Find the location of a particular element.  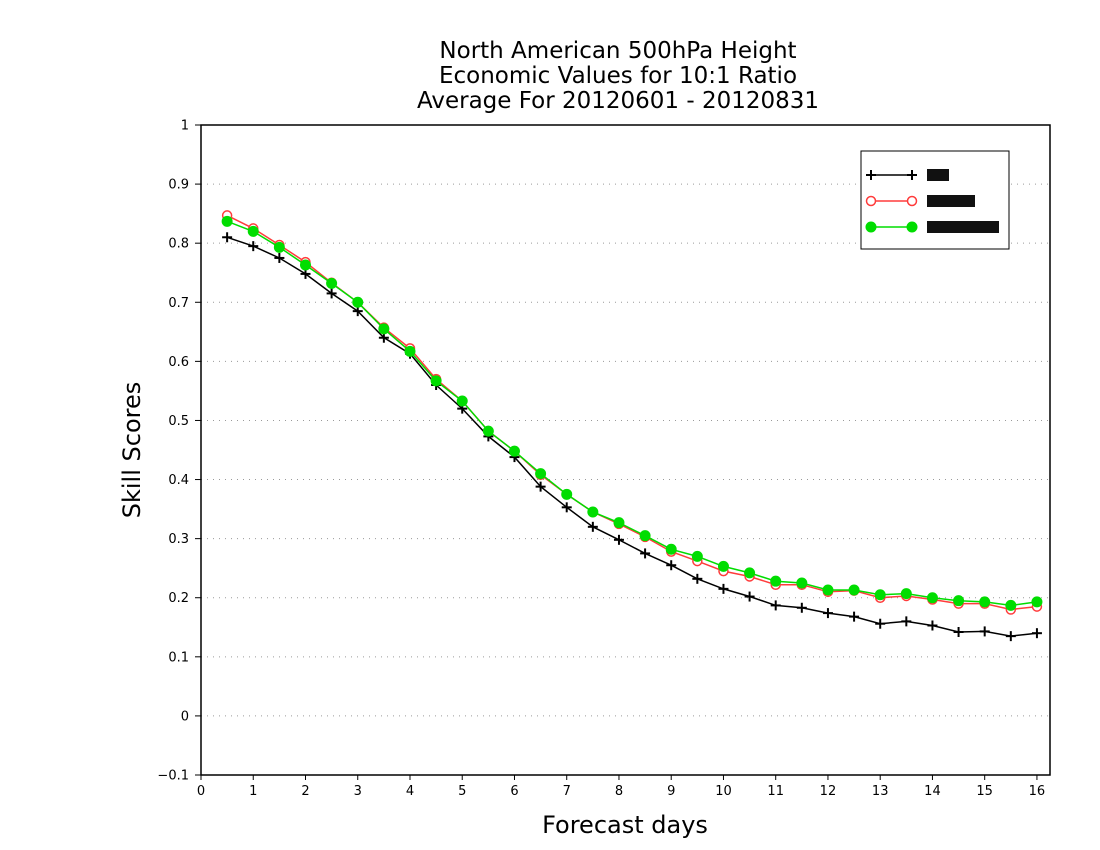

y-tick-label: 0 is located at coordinates (185, 716).